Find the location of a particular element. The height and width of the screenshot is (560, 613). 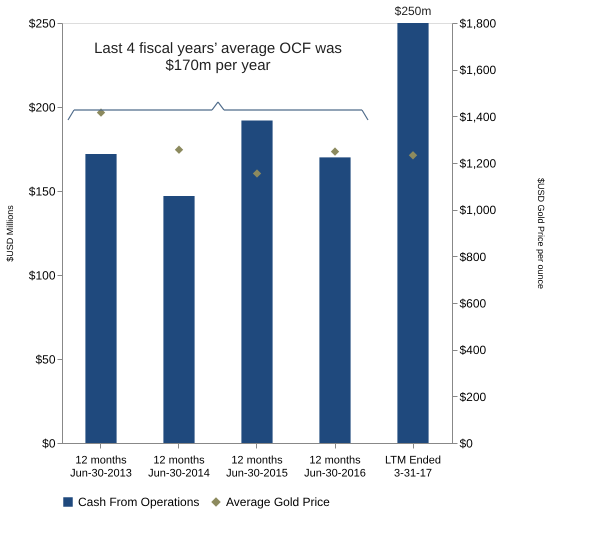

y2-tick-label: $1,800 is located at coordinates (478, 23).